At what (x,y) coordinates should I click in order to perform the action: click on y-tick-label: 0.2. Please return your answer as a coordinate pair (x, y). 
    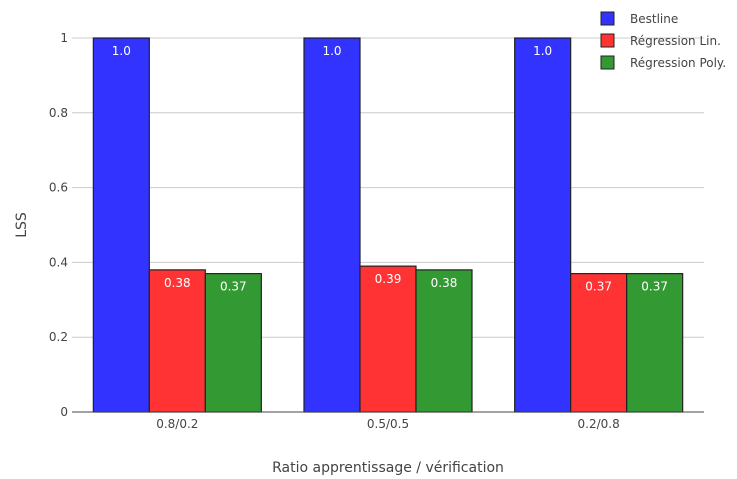
    Looking at the image, I should click on (58, 337).